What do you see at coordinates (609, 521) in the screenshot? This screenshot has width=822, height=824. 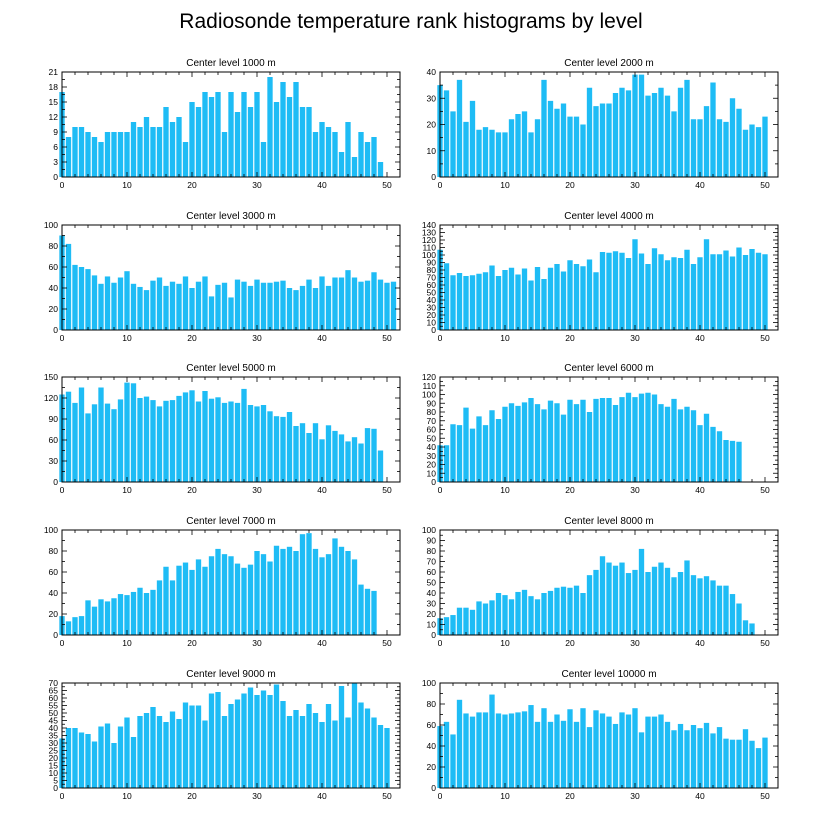 I see `panel-title: Center level 8000 m` at bounding box center [609, 521].